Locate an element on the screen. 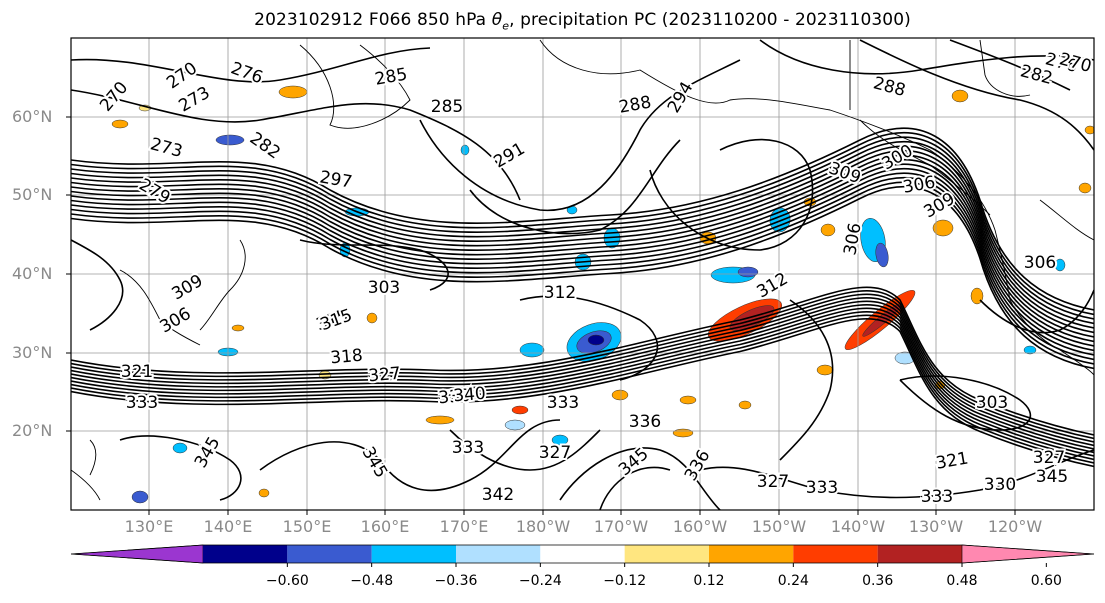 The height and width of the screenshot is (603, 1105). longitude-label: 170°W is located at coordinates (621, 526).